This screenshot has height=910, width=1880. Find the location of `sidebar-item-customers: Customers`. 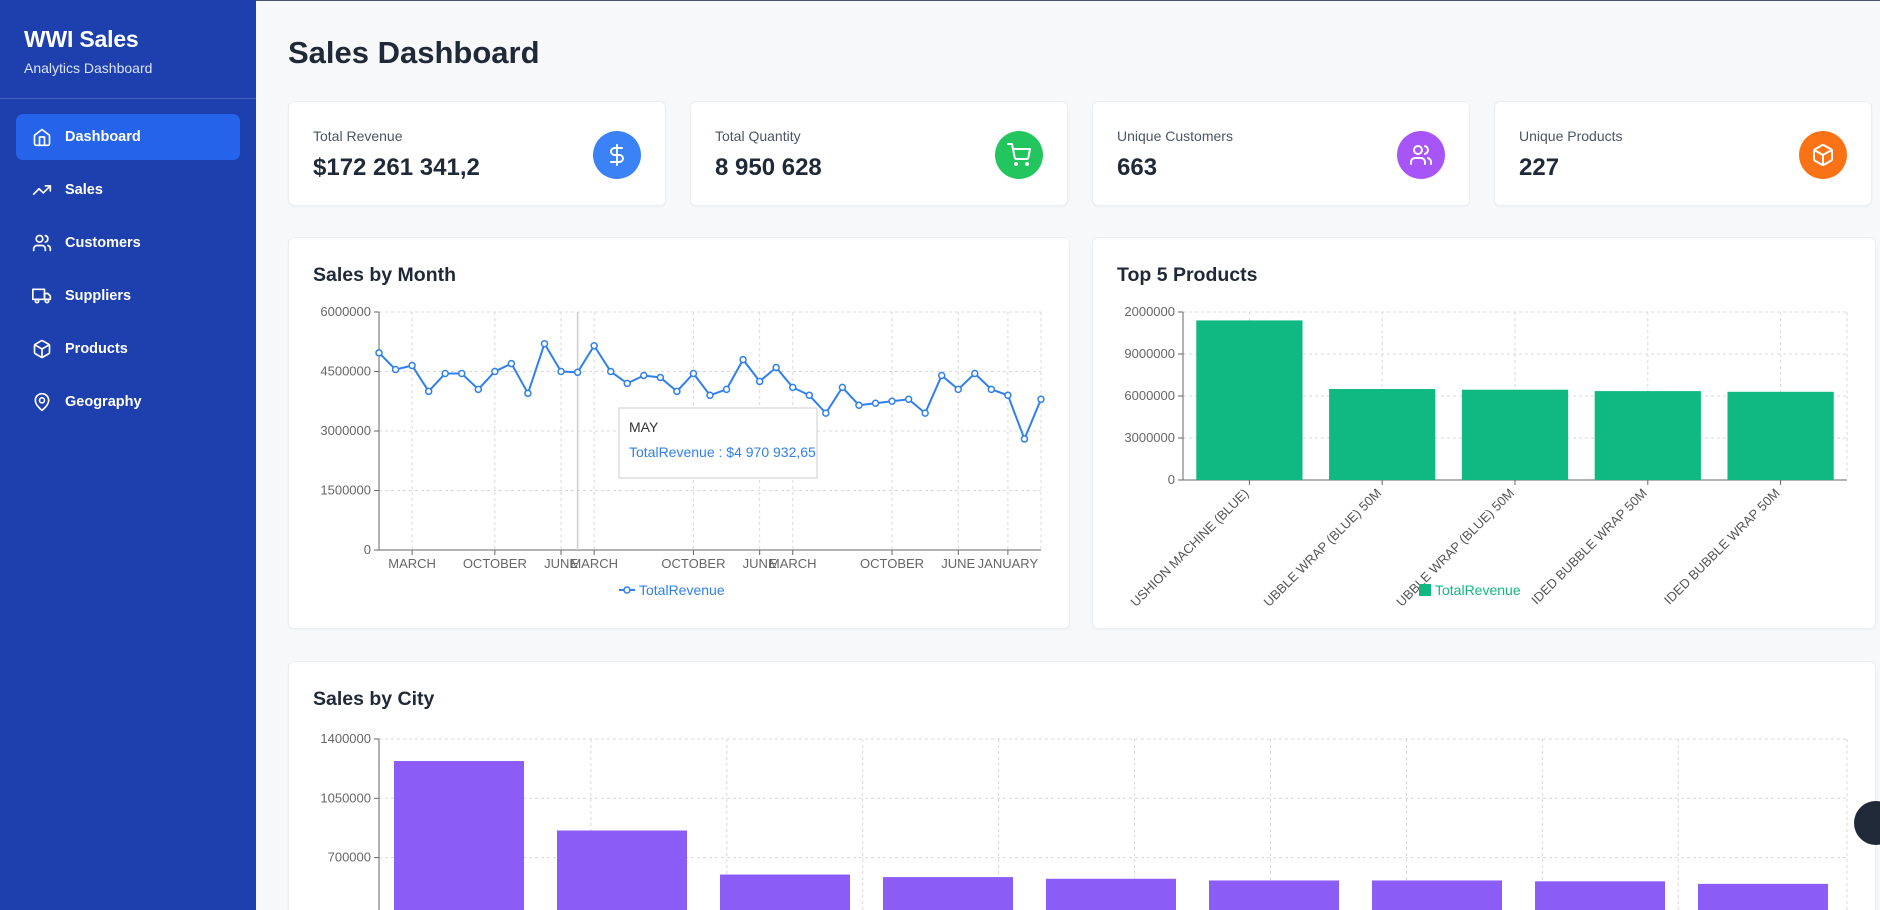

sidebar-item-customers: Customers is located at coordinates (128, 243).